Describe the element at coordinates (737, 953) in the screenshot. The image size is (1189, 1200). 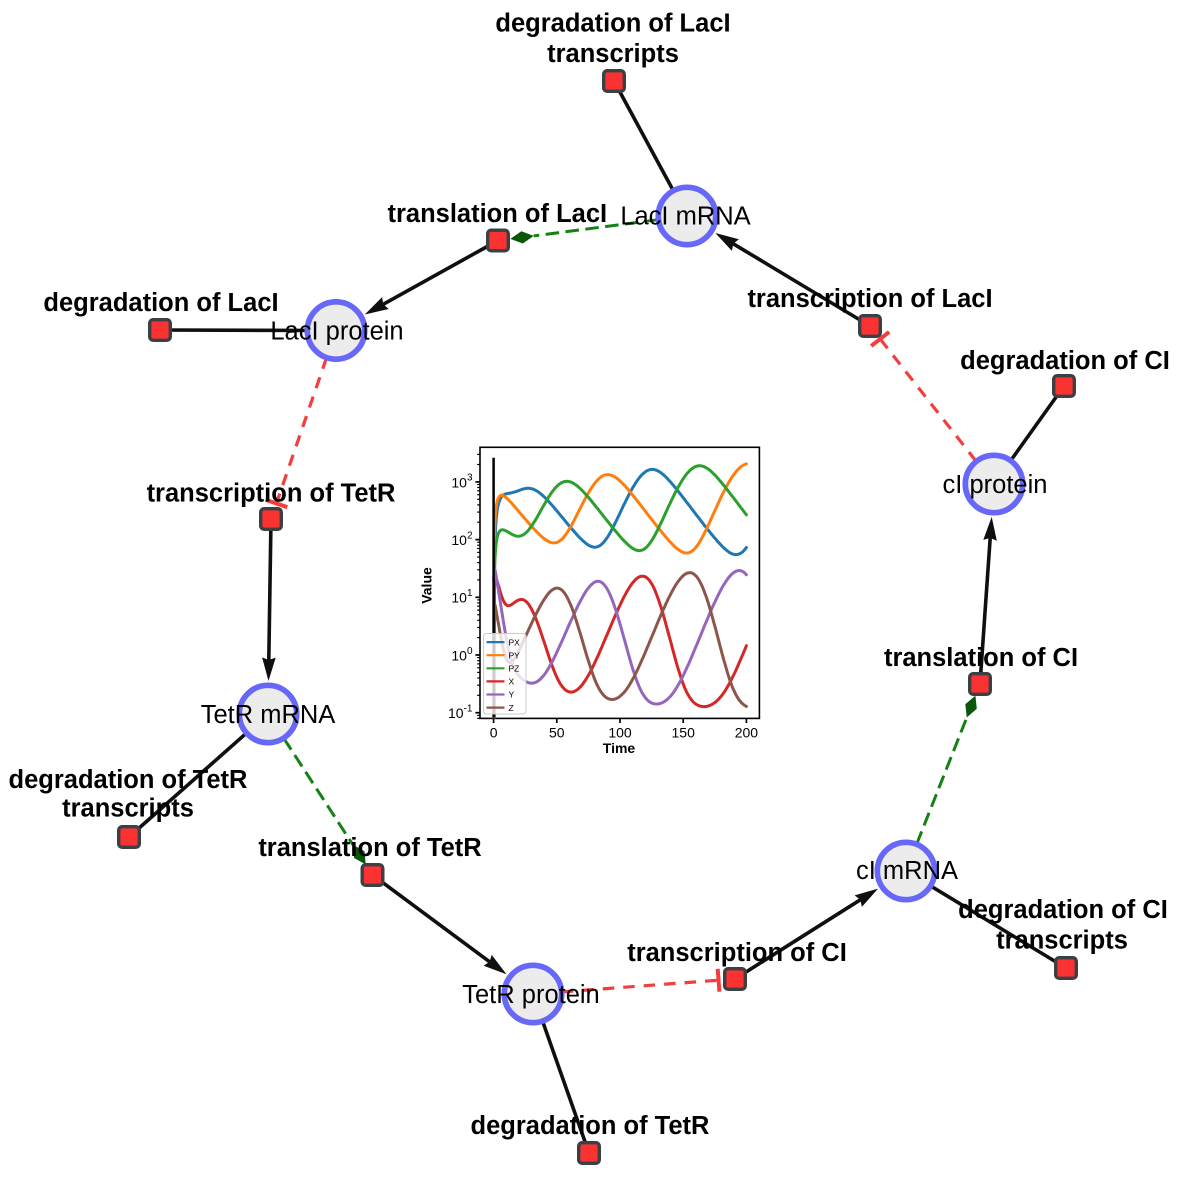
I see `svg-text: transcription of CI` at that location.